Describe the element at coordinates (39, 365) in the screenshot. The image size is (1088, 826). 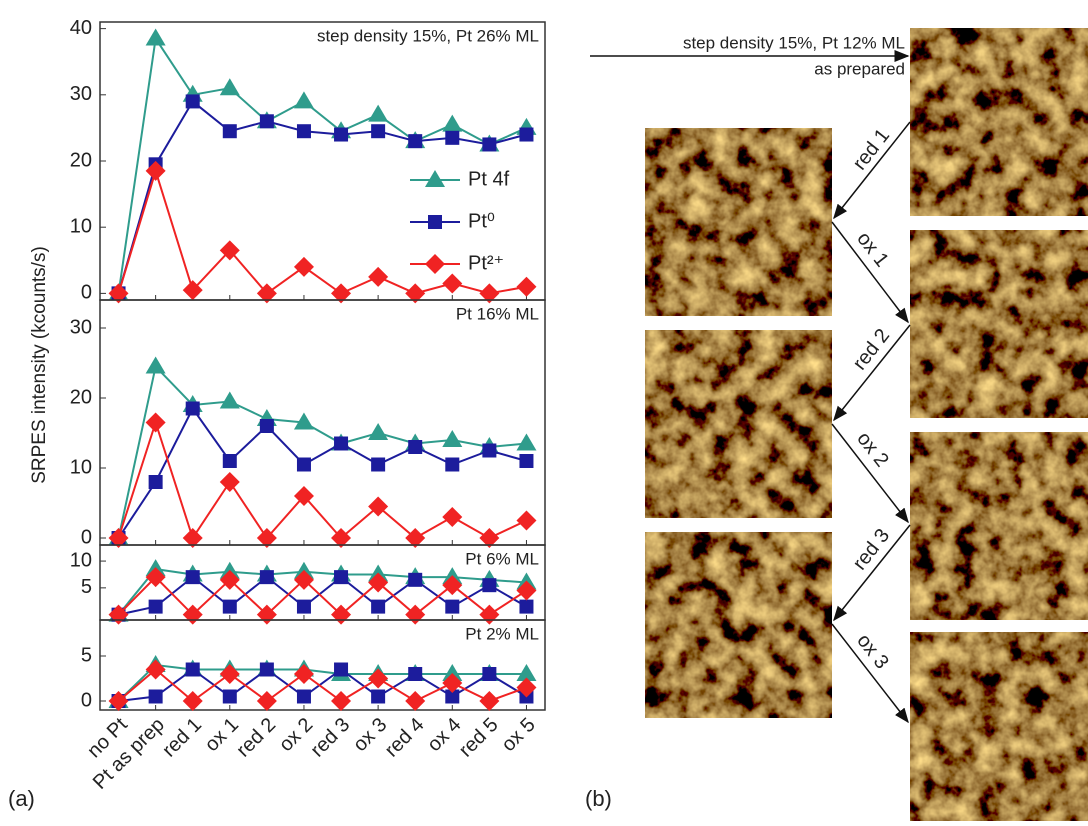
I see `y-axis-label: SRPES intensity (kcounts/s)` at that location.